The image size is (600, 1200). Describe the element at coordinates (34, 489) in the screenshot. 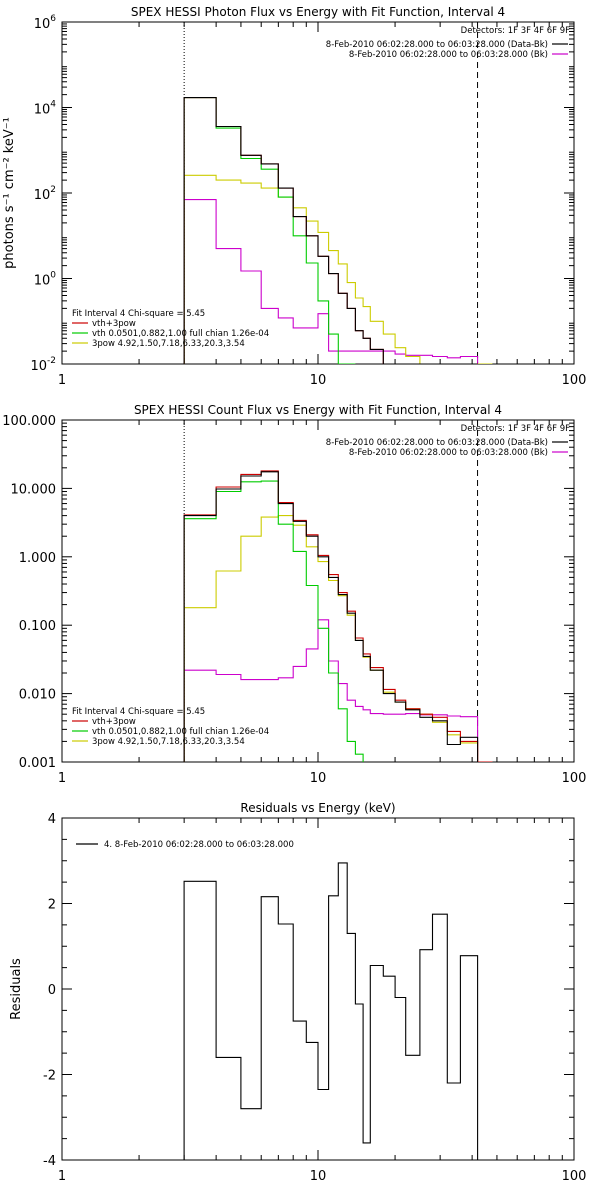

I see `y-tick-label: 10.000` at that location.